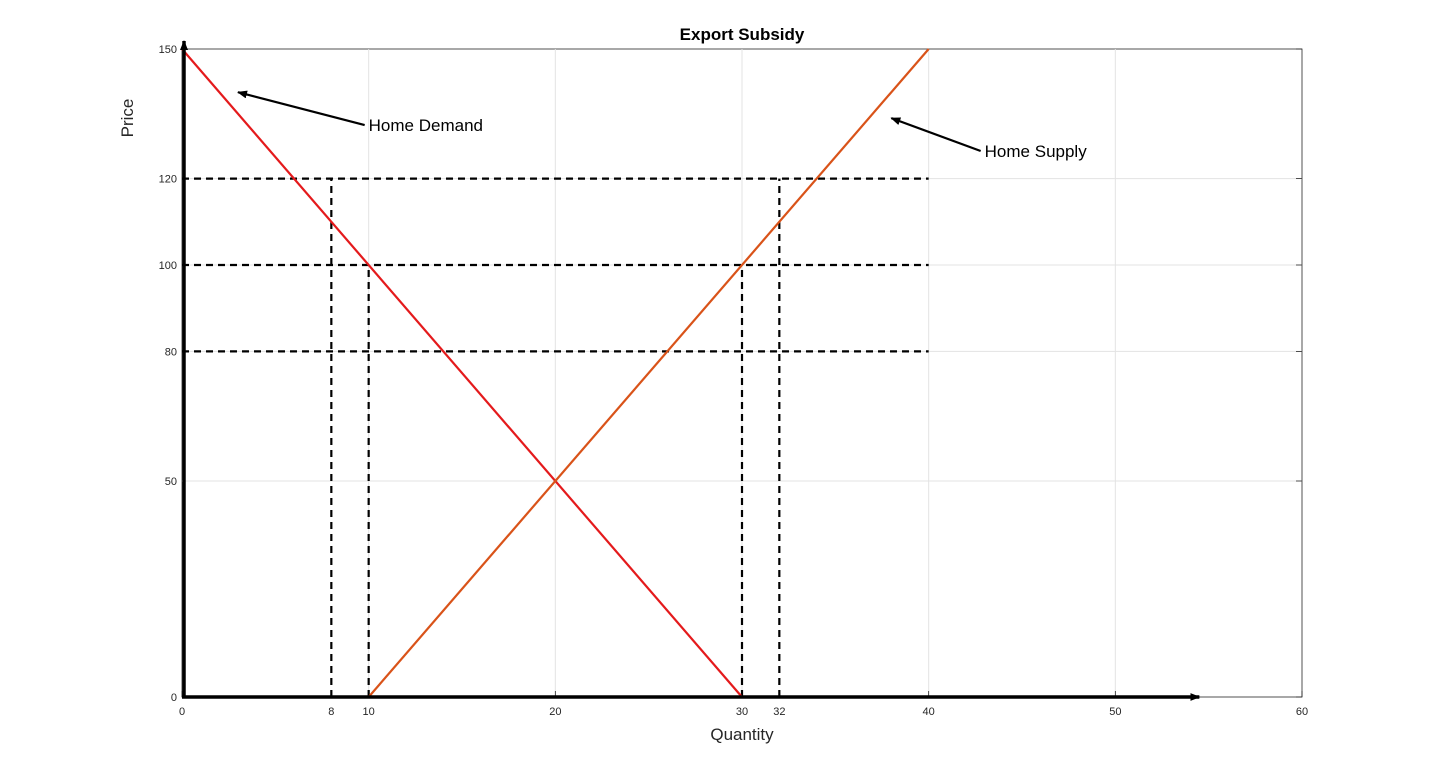 Image resolution: width=1440 pixels, height=783 pixels. What do you see at coordinates (662, 125) in the screenshot?
I see `annotations: Home Demand Home Supply` at bounding box center [662, 125].